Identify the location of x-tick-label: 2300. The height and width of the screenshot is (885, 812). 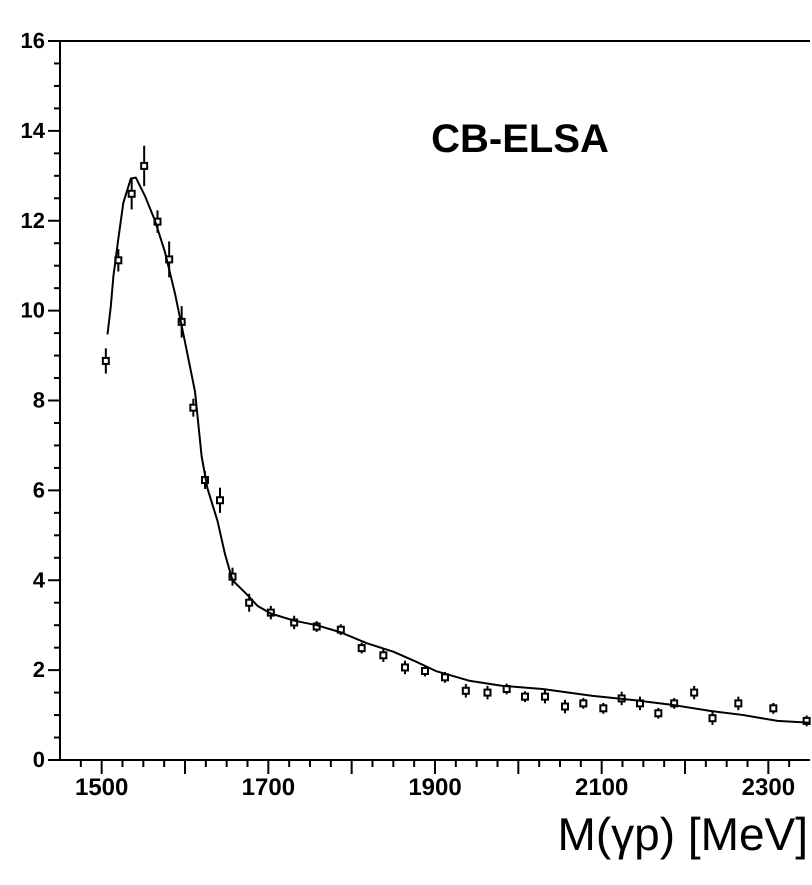
(769, 788).